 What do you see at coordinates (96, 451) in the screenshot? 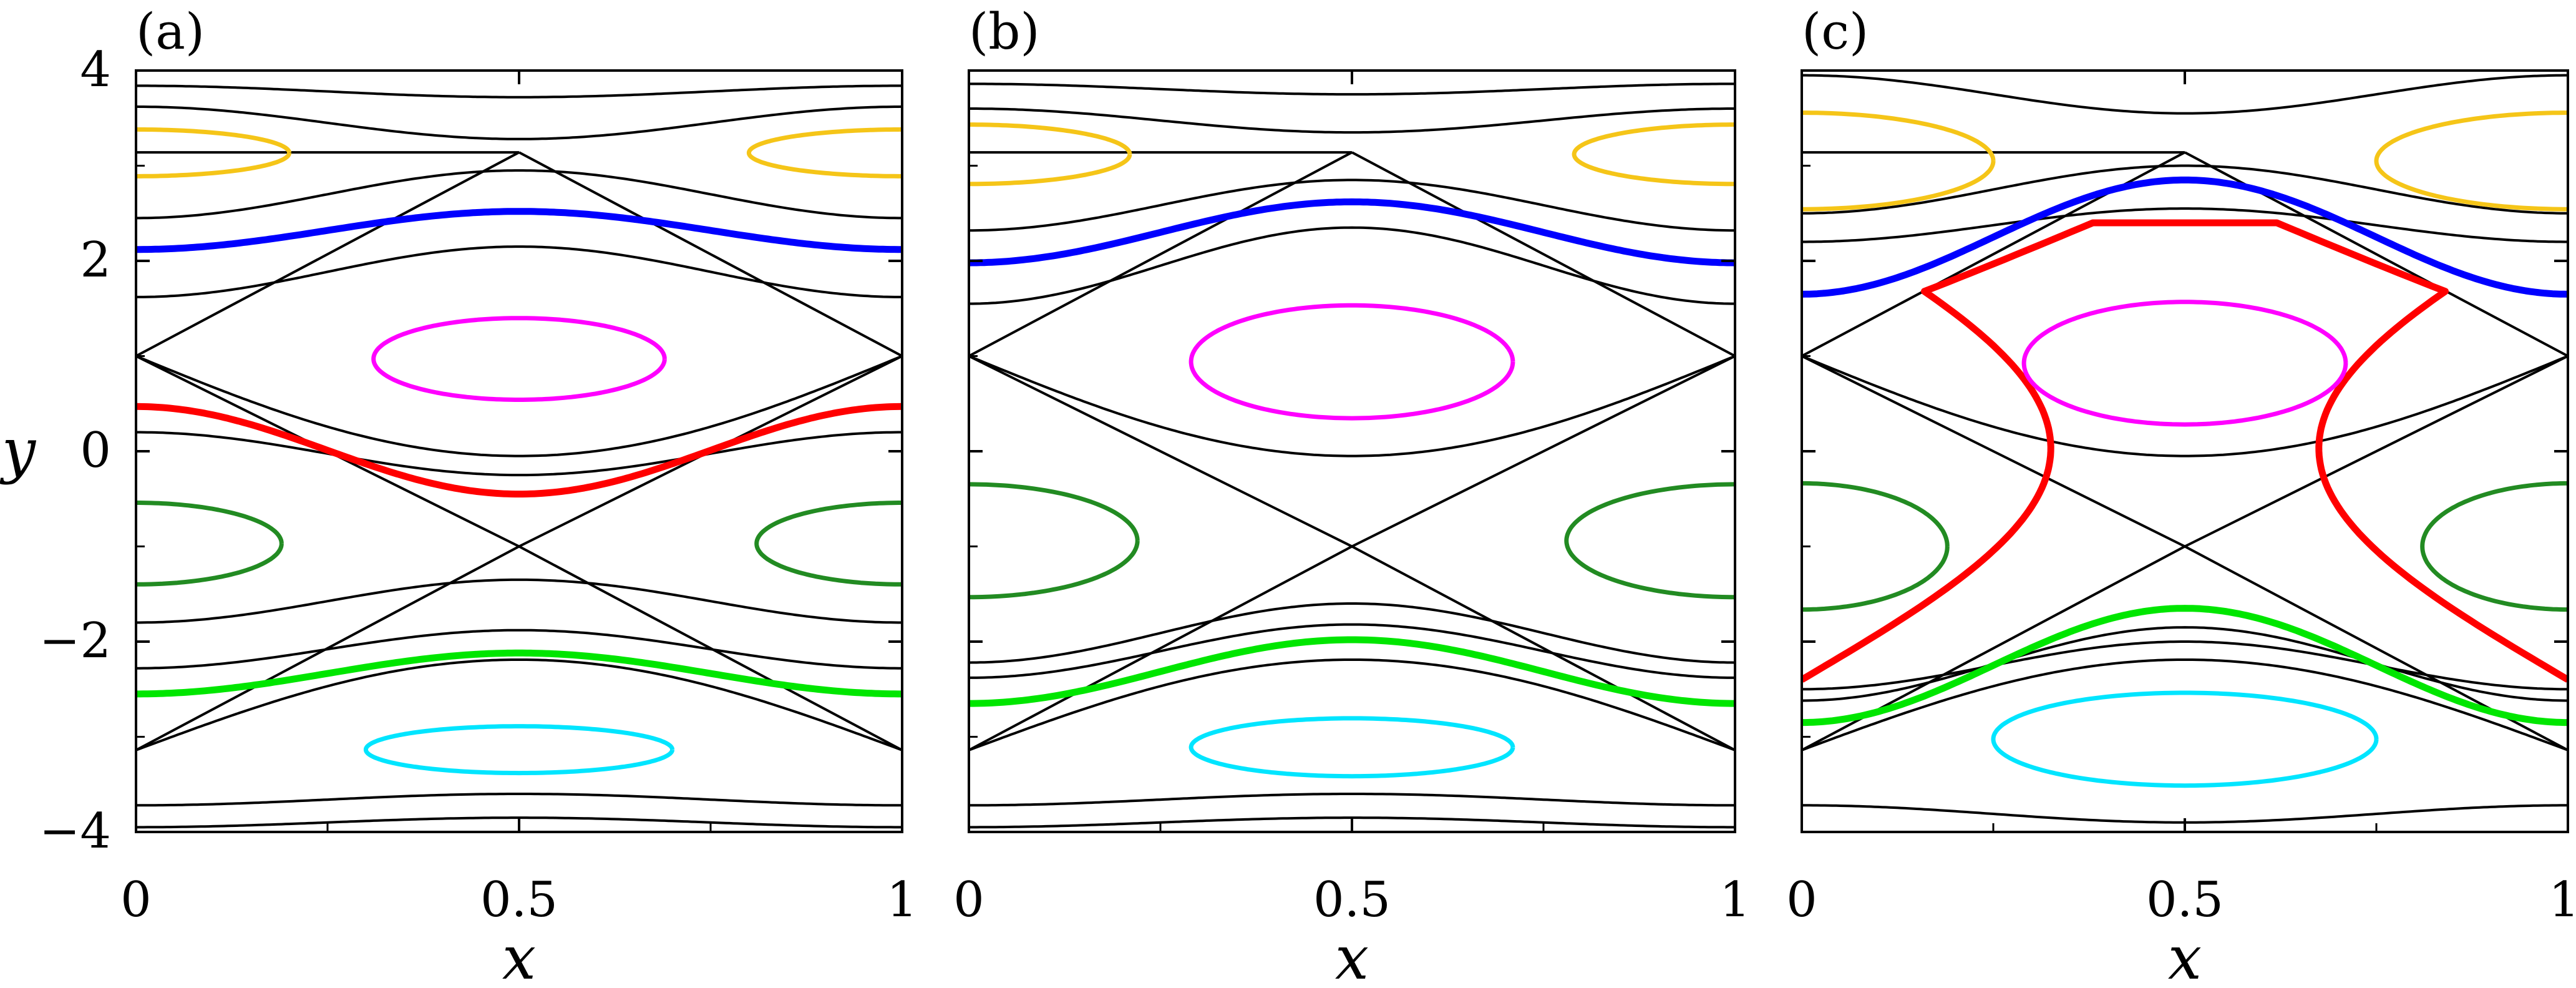
I see `y-tick-label-0: 0` at bounding box center [96, 451].